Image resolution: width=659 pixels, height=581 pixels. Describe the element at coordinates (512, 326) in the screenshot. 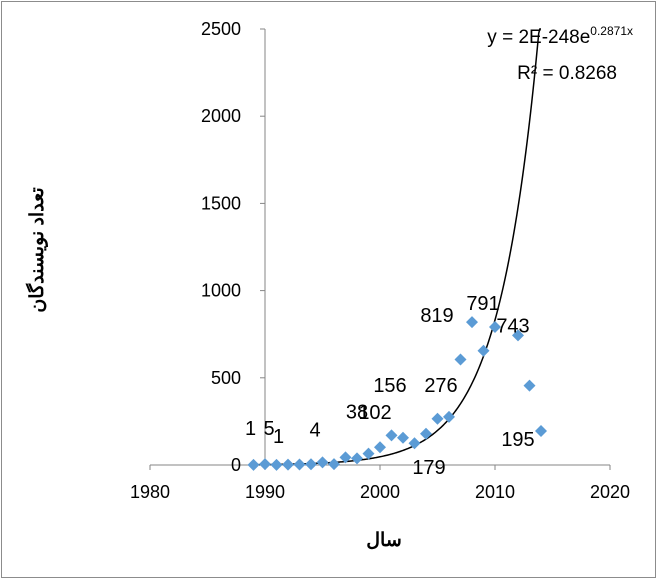

I see `data-label: 743` at that location.